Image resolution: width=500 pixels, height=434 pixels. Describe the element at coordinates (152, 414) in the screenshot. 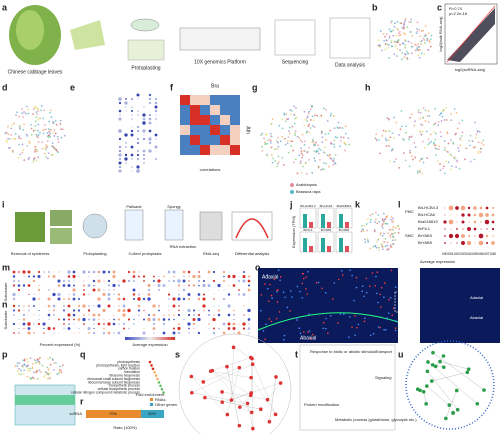

I see `segment` at that location.